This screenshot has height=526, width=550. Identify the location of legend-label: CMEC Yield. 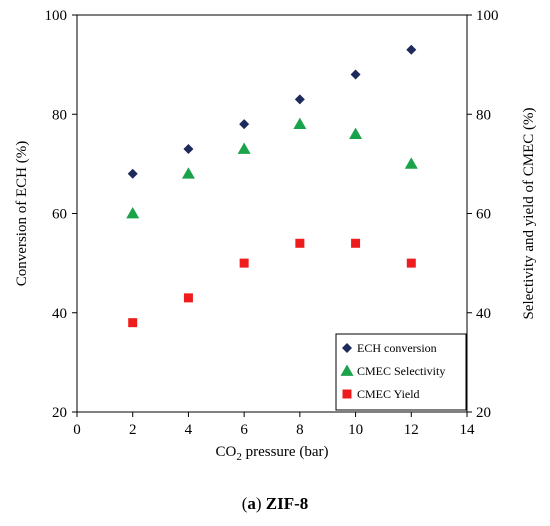
(388, 394).